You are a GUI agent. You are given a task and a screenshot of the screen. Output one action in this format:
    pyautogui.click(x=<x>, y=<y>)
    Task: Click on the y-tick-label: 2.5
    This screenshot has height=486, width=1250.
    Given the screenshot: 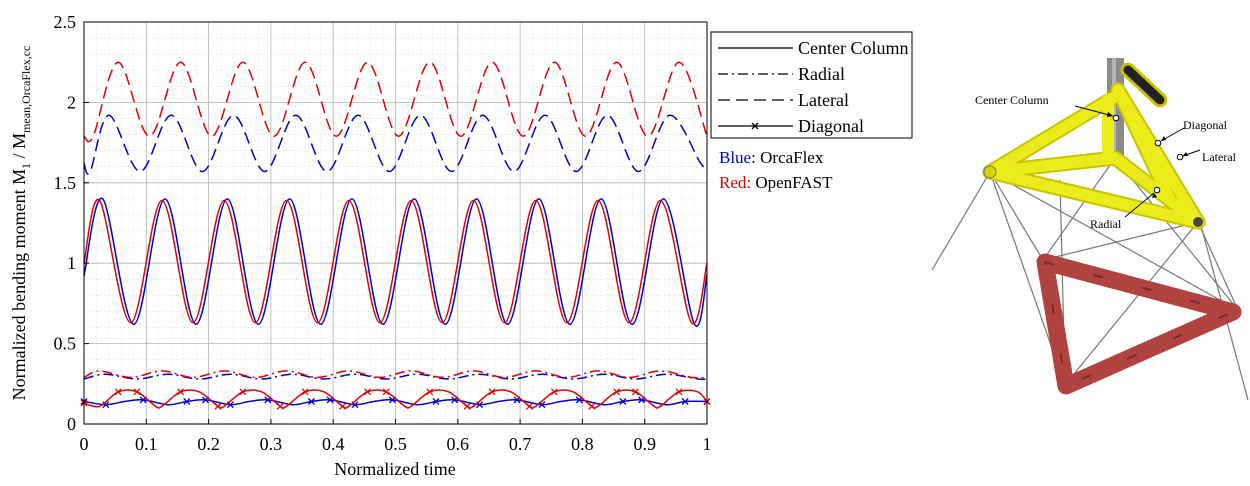 What is the action you would take?
    pyautogui.click(x=65, y=22)
    